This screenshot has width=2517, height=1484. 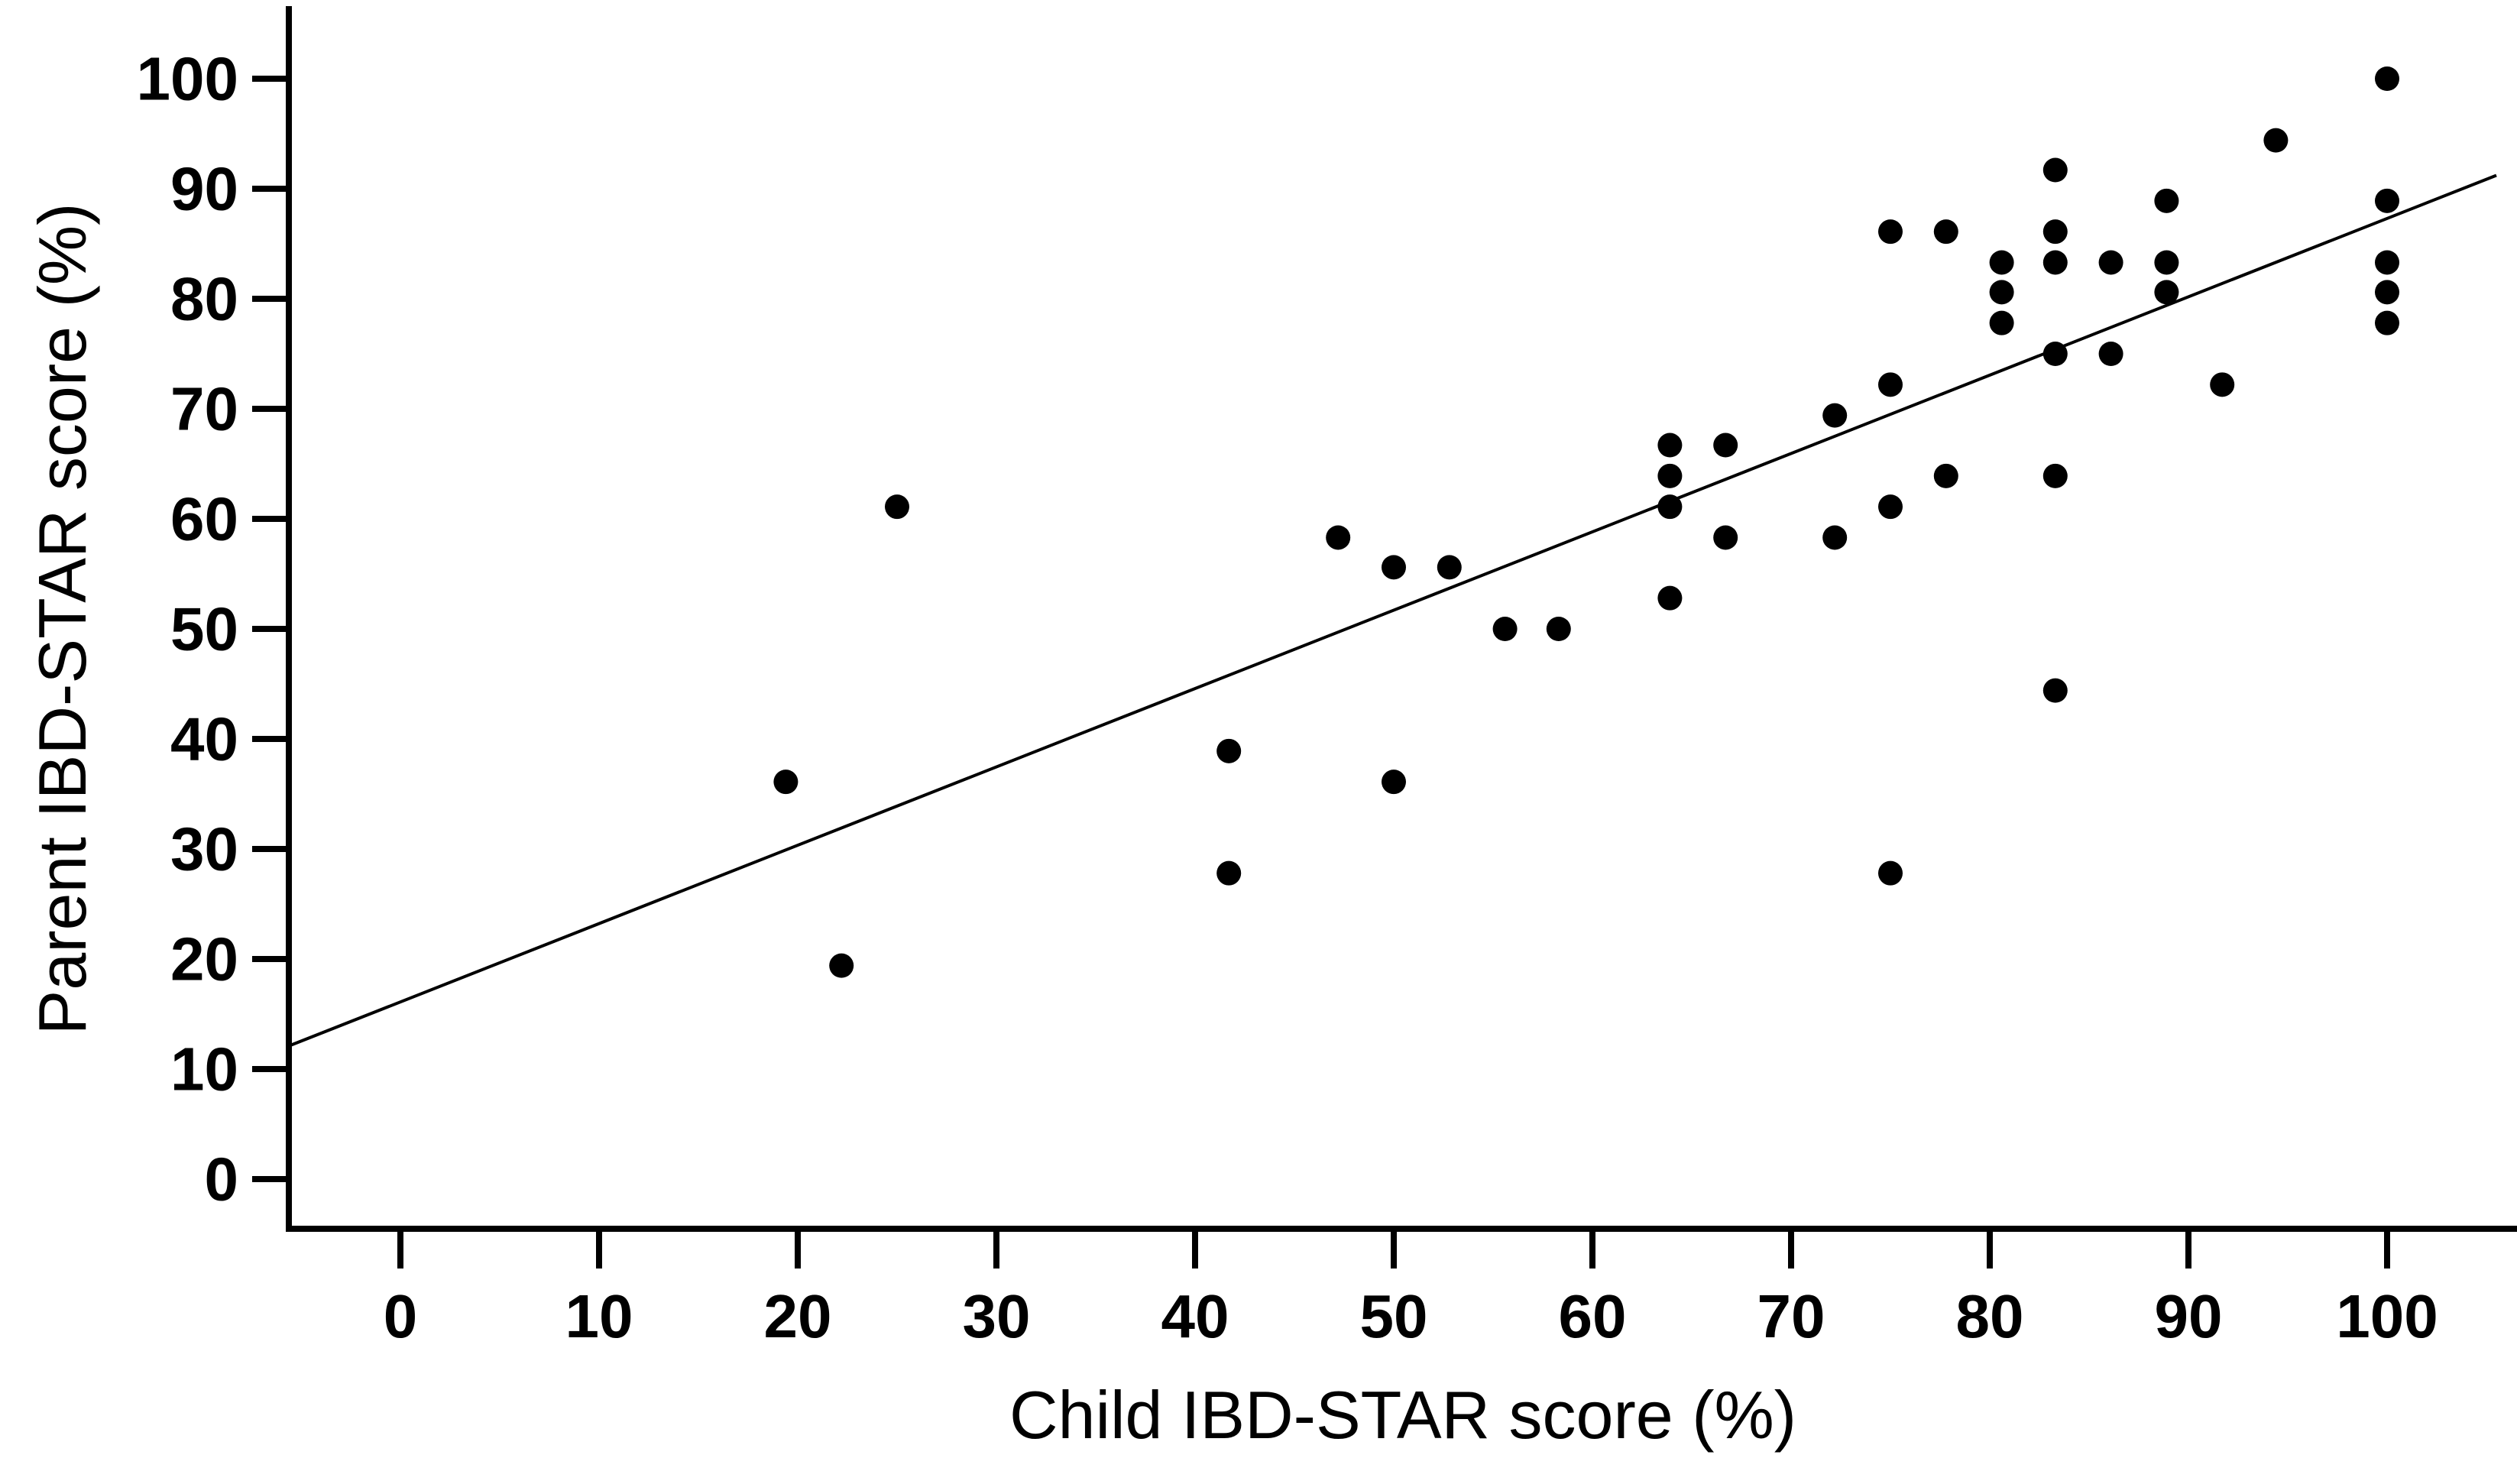 I want to click on x-tick-label: 100, so click(x=2387, y=1316).